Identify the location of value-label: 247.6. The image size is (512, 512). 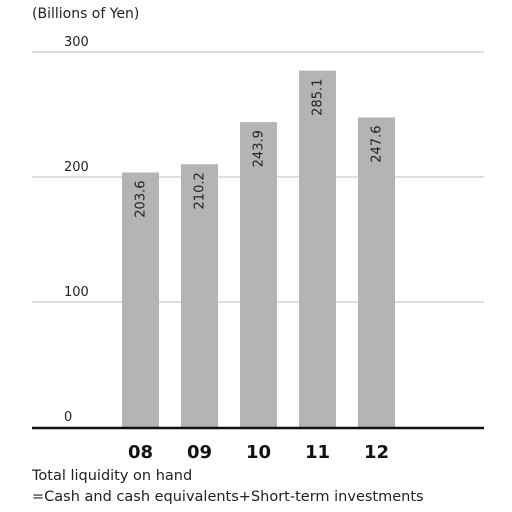
(377, 144).